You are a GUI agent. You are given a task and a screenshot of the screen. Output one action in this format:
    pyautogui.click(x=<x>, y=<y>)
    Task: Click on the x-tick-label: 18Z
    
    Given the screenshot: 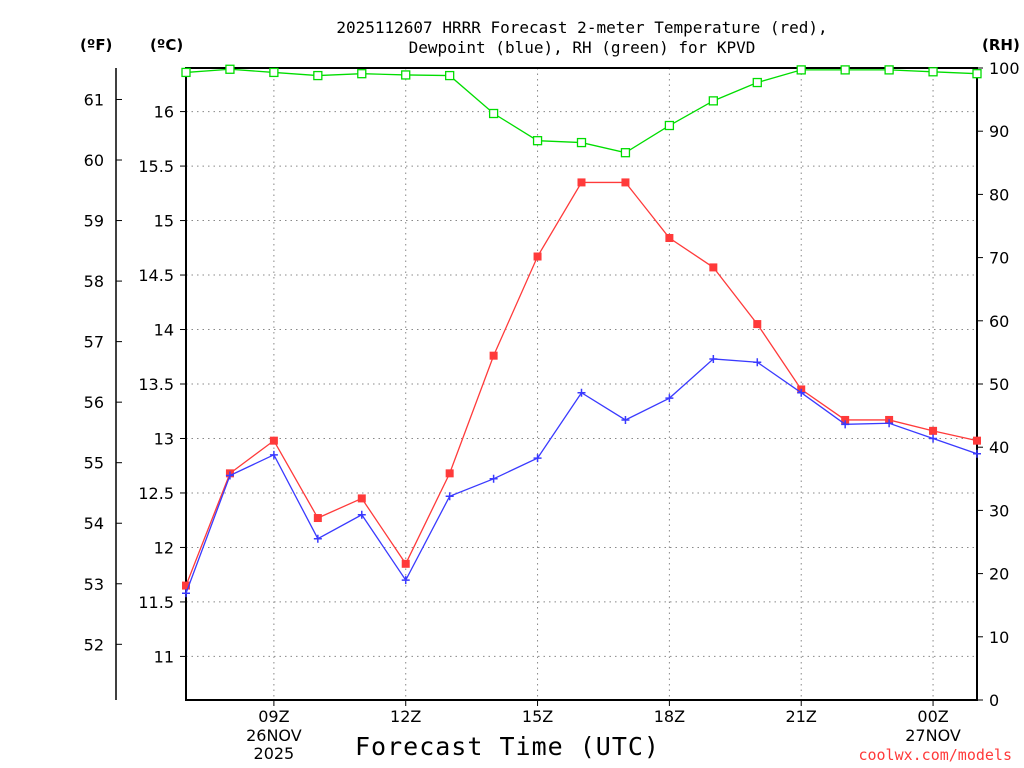 What is the action you would take?
    pyautogui.click(x=669, y=716)
    